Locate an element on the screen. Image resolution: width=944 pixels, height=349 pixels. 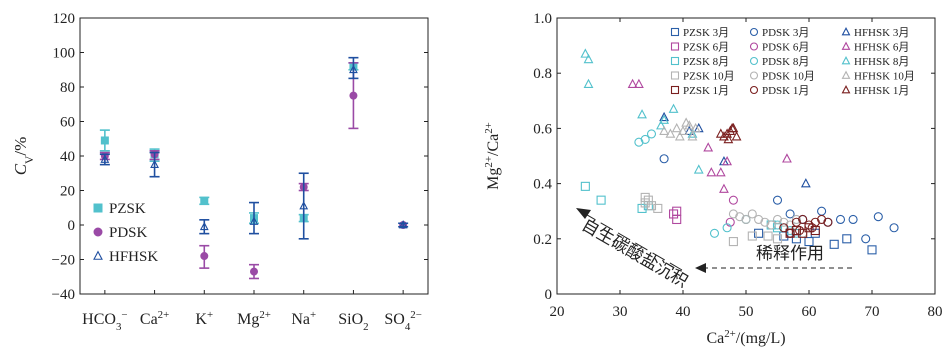
legend-label-pzsk: PZSK is located at coordinates (127, 209).